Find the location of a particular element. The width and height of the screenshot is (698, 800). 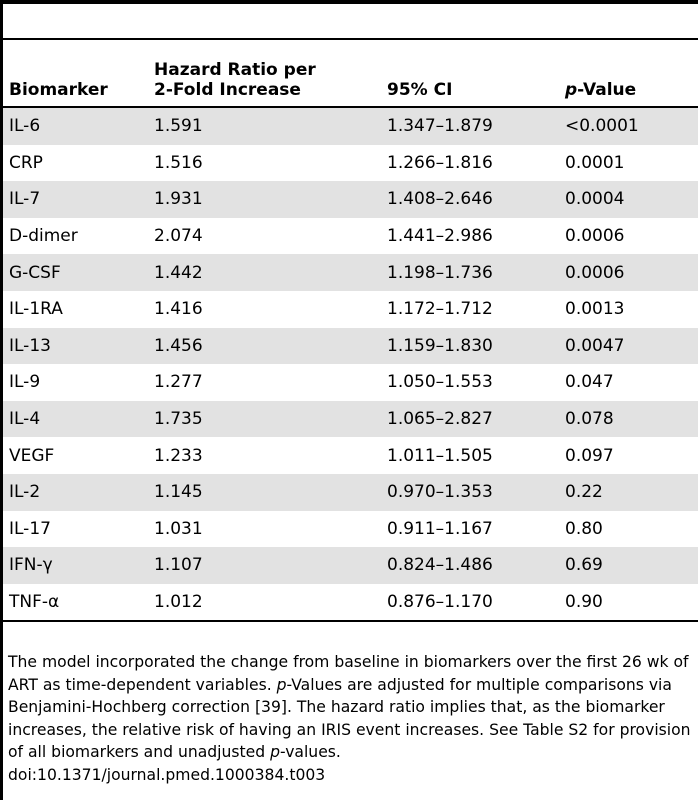

cell-hazard-ratio: 1.735 is located at coordinates (264, 419).